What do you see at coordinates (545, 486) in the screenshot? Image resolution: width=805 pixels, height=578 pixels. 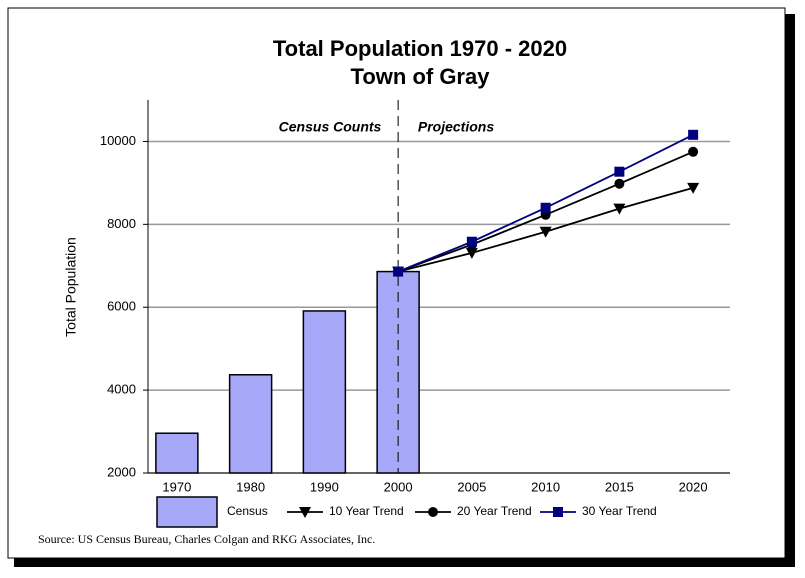 I see `x-tick-label: 2010` at bounding box center [545, 486].